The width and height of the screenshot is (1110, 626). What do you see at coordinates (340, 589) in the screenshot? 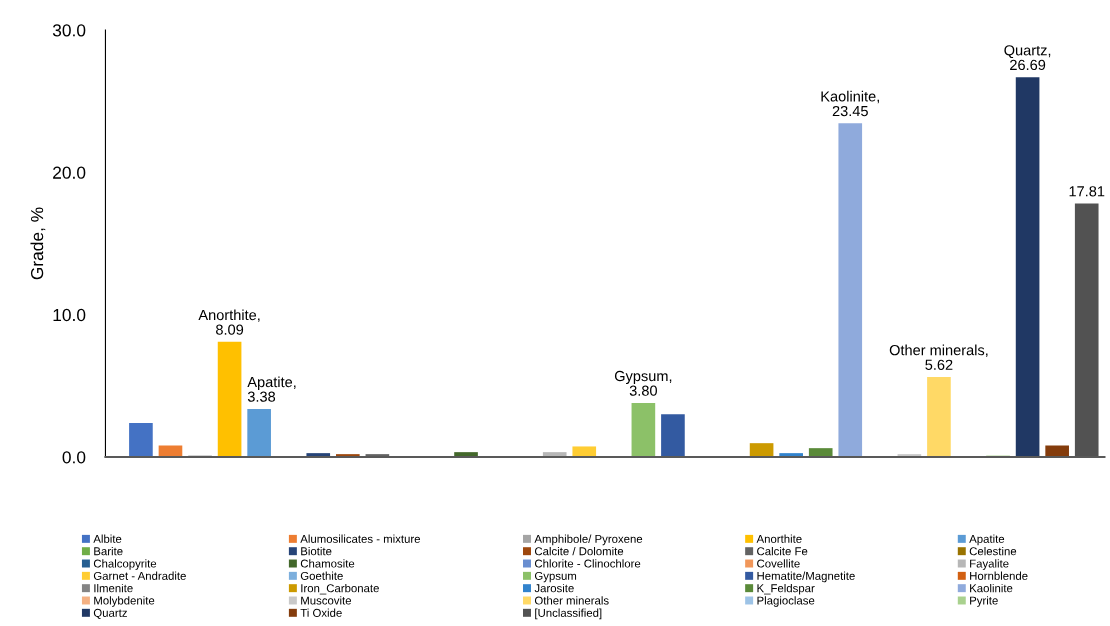
I see `legend-label: Iron_Carbonate` at bounding box center [340, 589].